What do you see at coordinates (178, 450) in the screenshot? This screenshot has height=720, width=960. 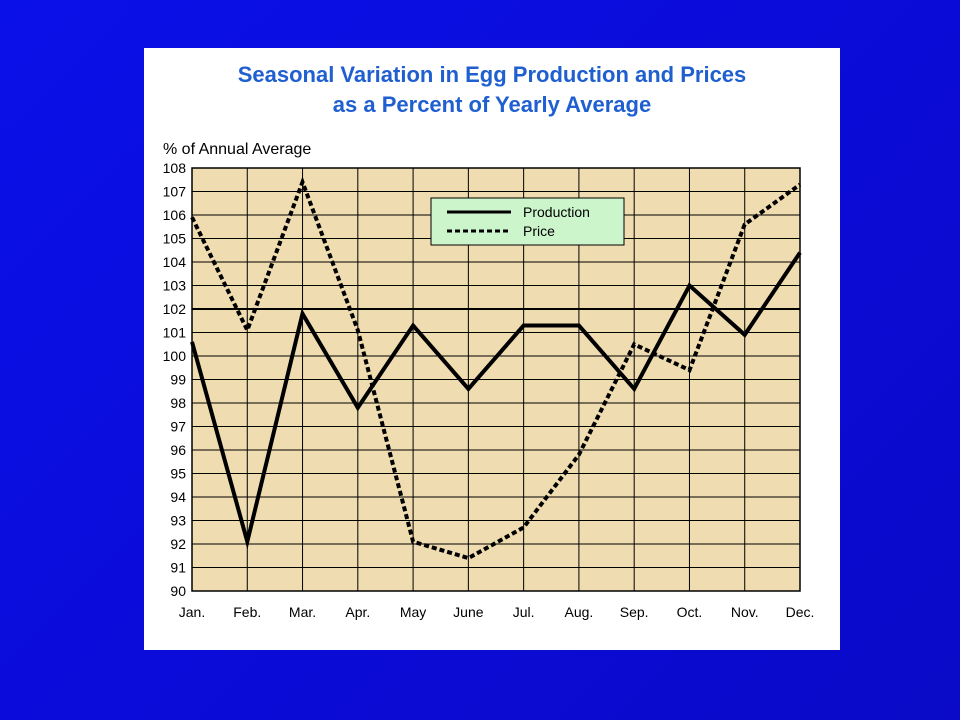 I see `y-tick-label-96: 96` at bounding box center [178, 450].